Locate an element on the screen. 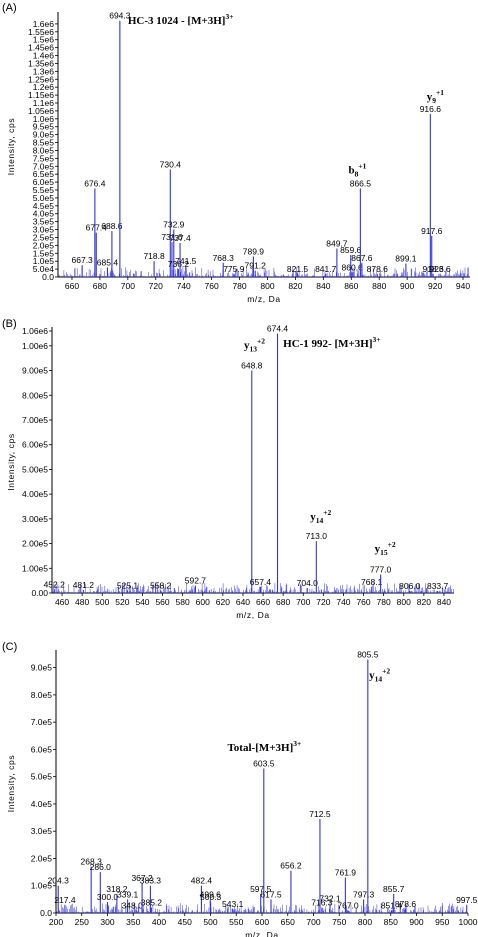 The height and width of the screenshot is (937, 478). peak-label: 667.3 is located at coordinates (83, 260).